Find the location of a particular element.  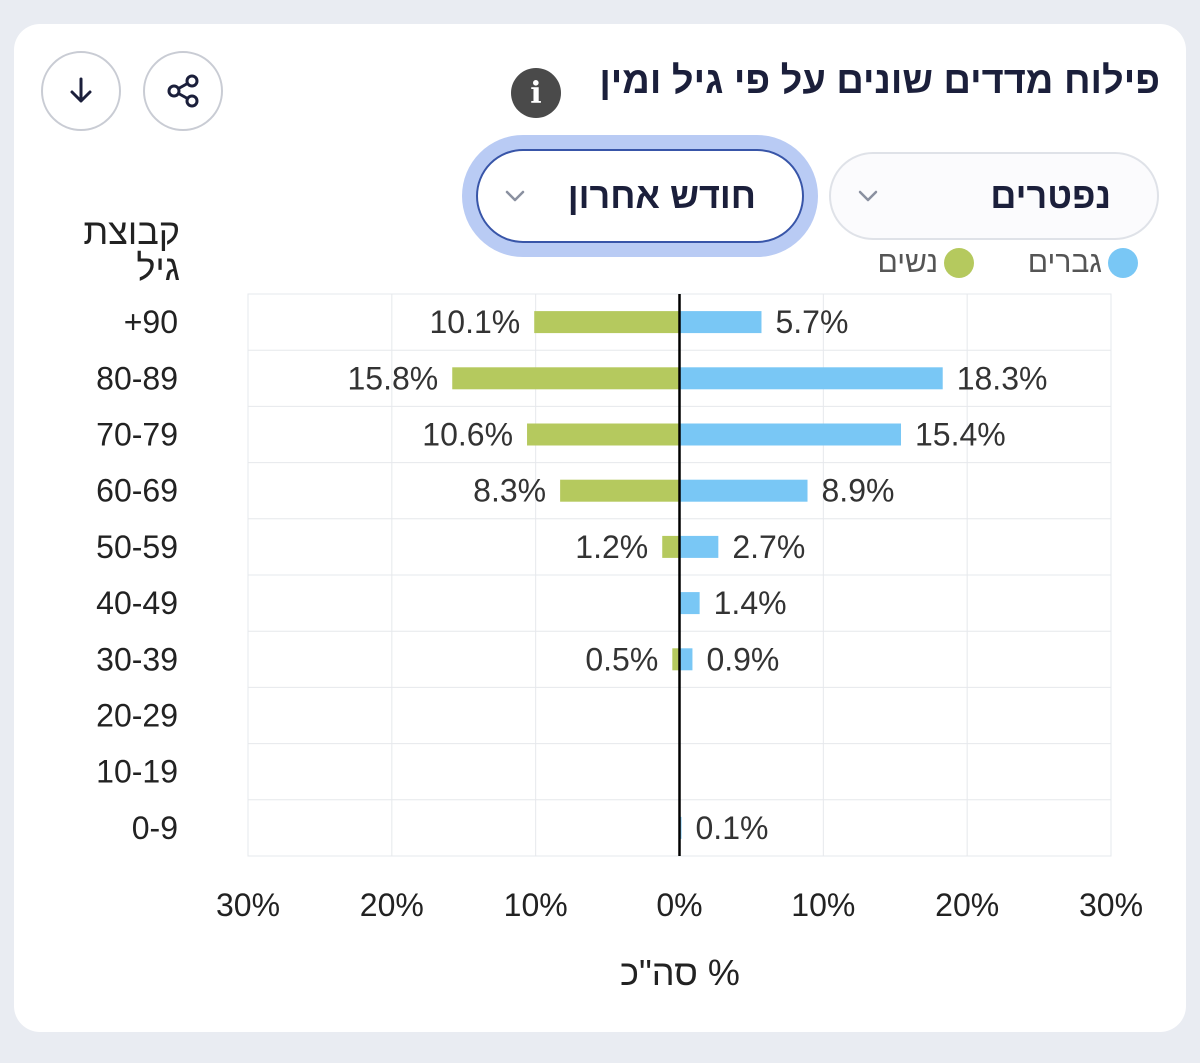

legend-item-men: גברים is located at coordinates (1083, 263).